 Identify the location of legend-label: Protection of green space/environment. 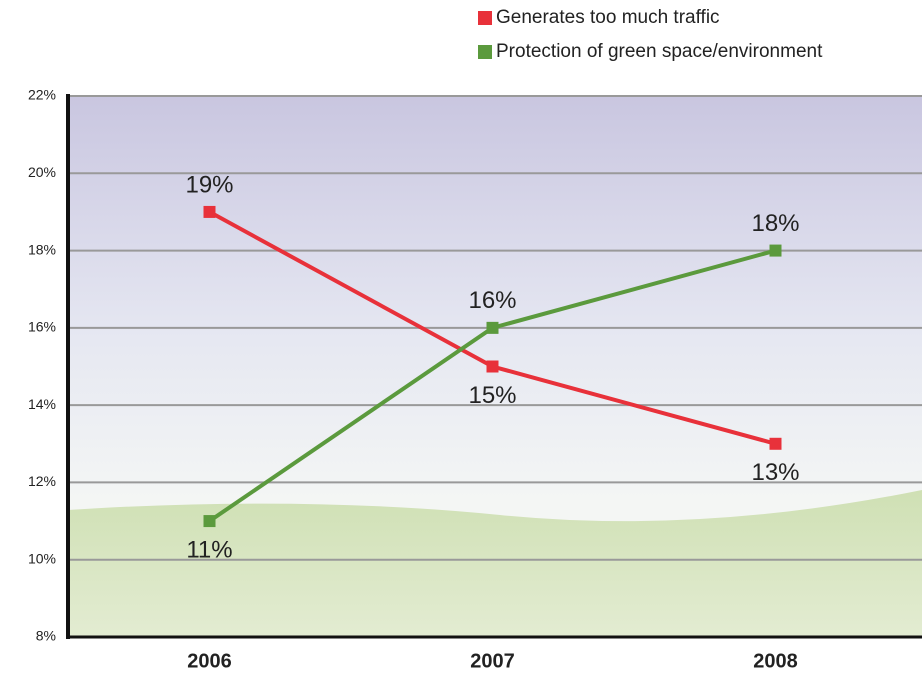
(659, 51).